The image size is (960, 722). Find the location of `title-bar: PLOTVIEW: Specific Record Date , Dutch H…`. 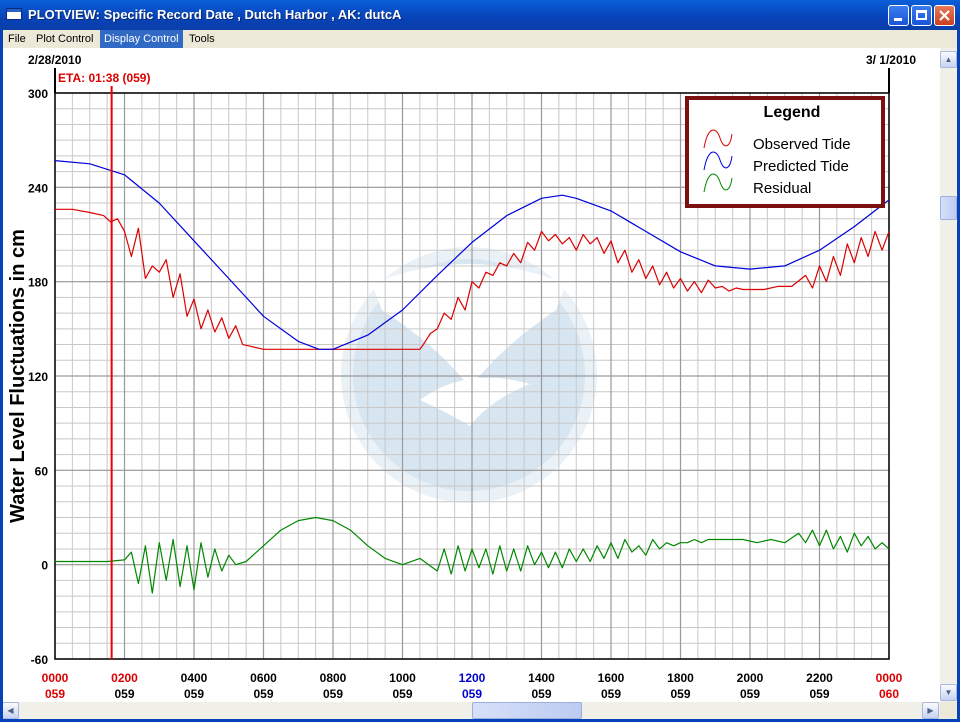

title-bar: PLOTVIEW: Specific Record Date , Dutch H… is located at coordinates (480, 15).